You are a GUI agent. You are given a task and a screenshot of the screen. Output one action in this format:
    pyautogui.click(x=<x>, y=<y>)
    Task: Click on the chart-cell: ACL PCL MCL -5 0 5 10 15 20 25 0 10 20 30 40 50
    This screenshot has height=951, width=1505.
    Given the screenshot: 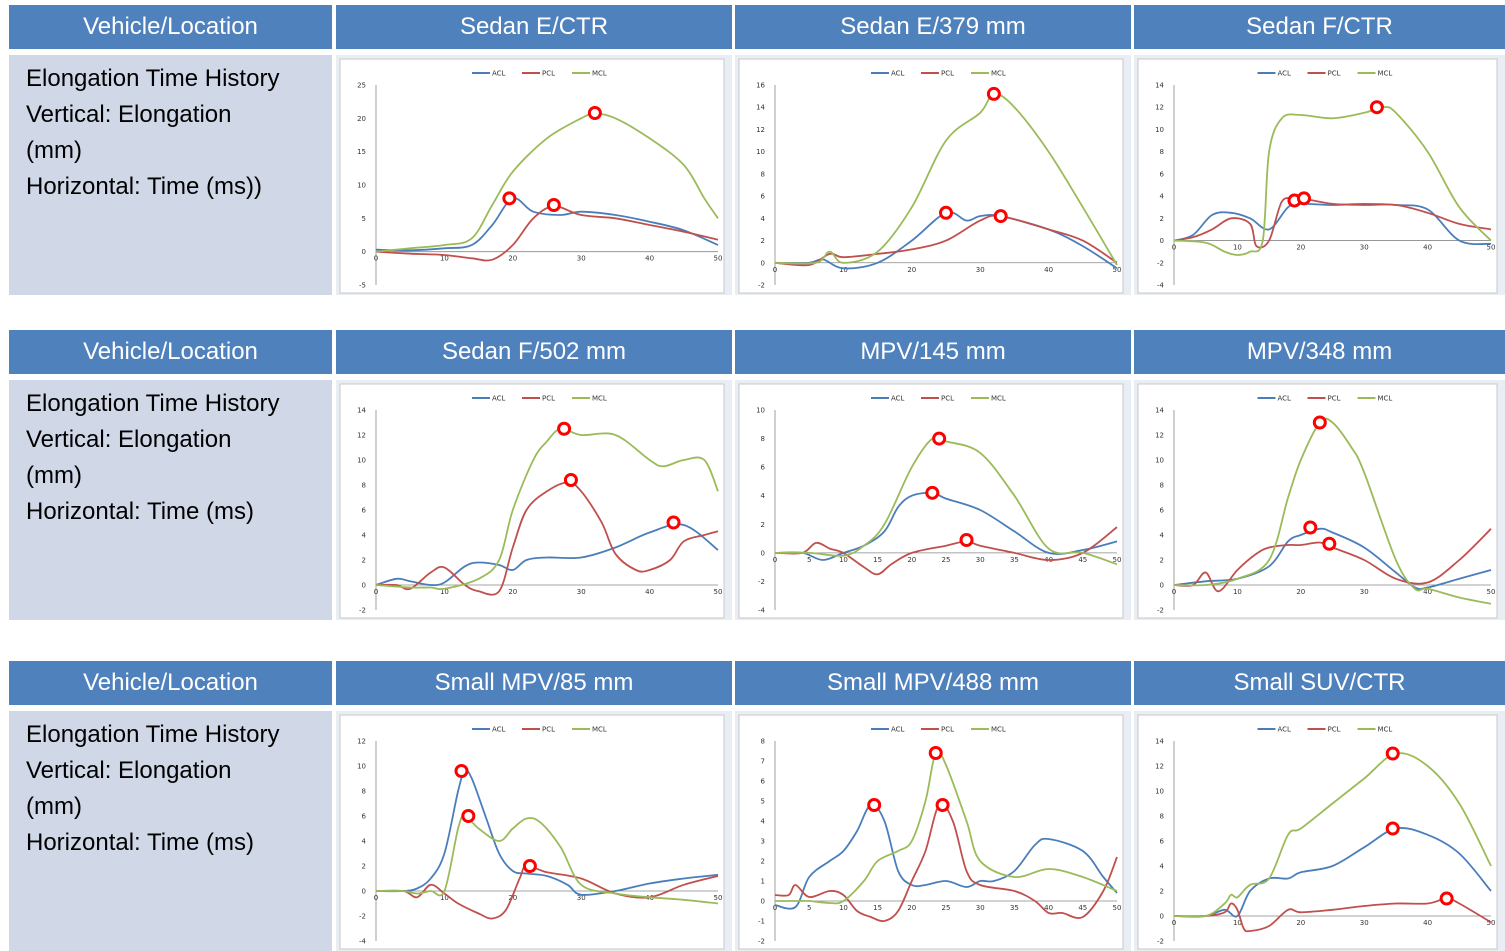 What is the action you would take?
    pyautogui.click(x=534, y=175)
    